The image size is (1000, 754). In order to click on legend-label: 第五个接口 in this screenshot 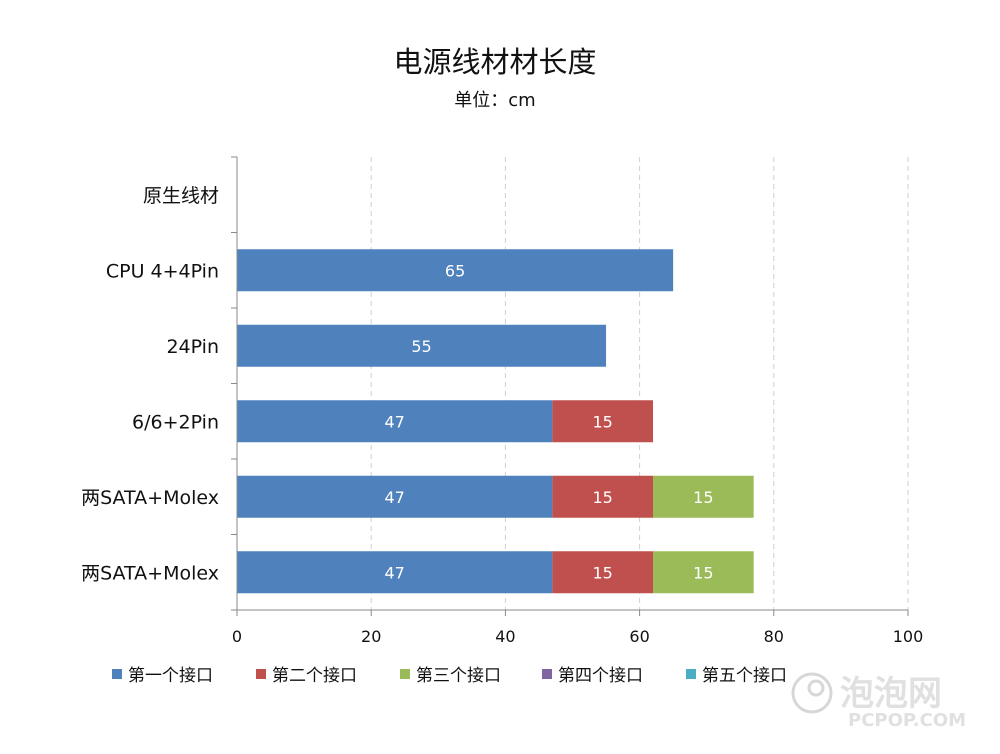, I will do `click(744, 676)`.